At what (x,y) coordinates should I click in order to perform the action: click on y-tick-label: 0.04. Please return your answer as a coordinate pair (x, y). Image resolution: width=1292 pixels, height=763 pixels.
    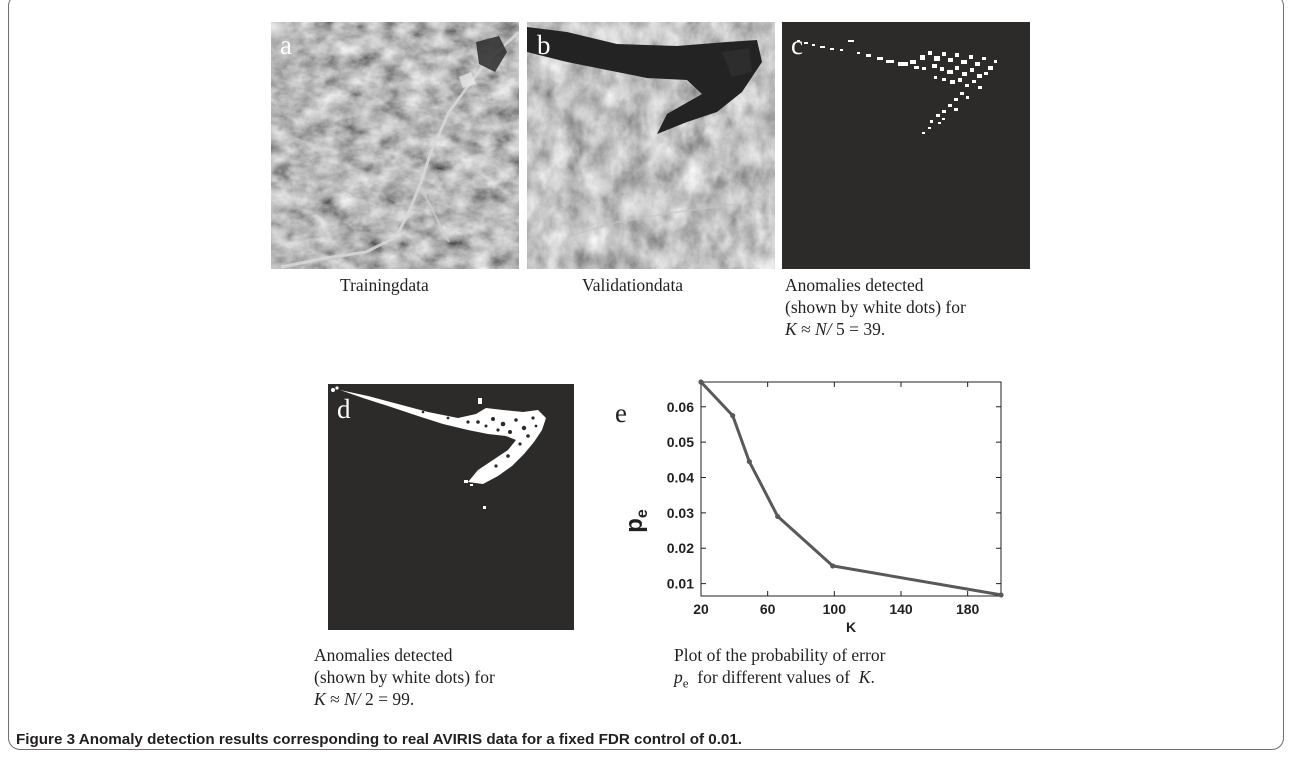
    Looking at the image, I should click on (680, 478).